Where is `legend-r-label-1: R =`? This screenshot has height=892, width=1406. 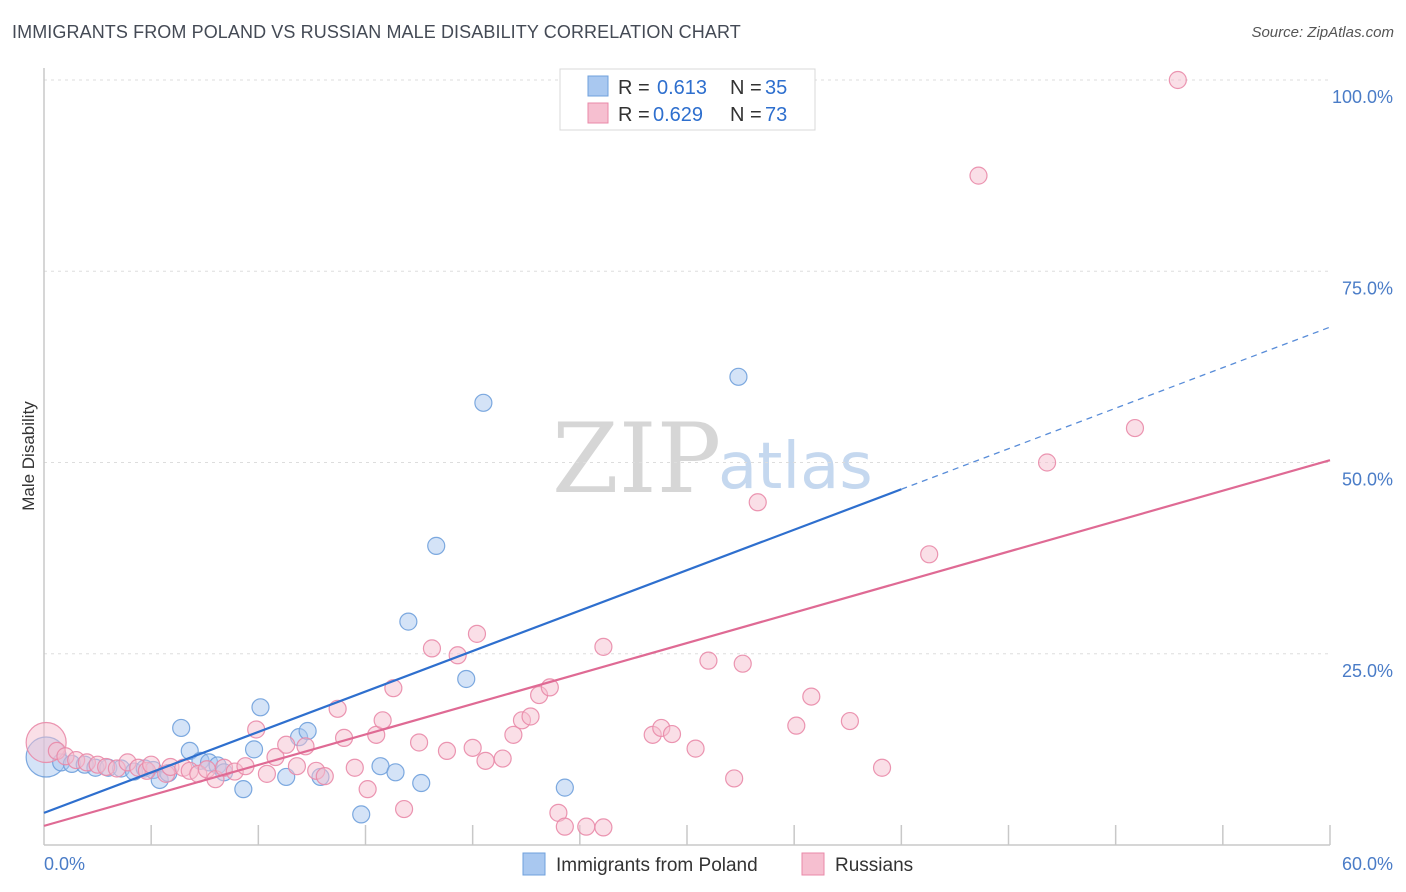 legend-r-label-1: R = is located at coordinates (634, 88).